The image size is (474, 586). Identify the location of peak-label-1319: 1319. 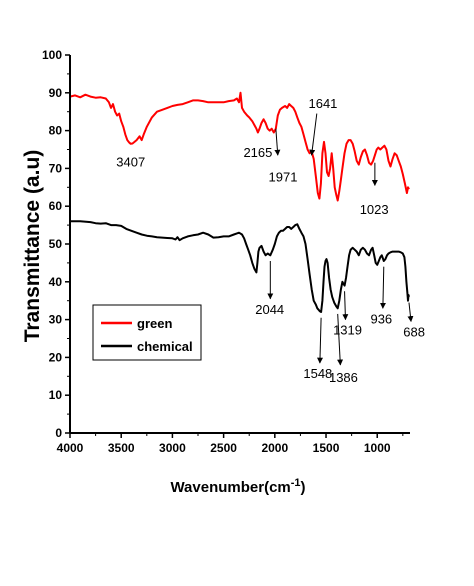
(347, 330).